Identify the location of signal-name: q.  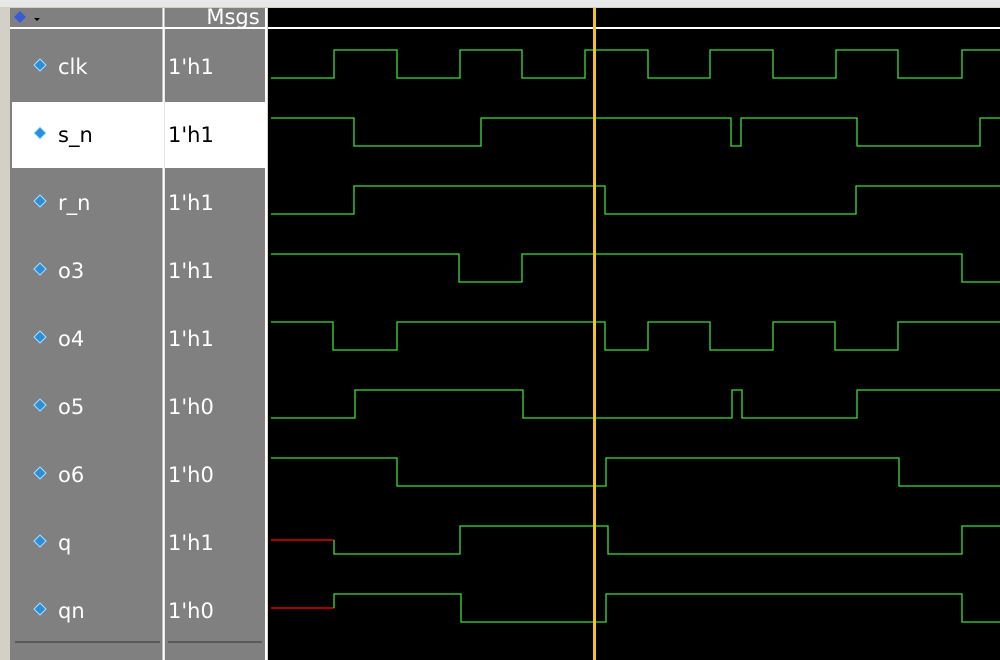
(64, 543).